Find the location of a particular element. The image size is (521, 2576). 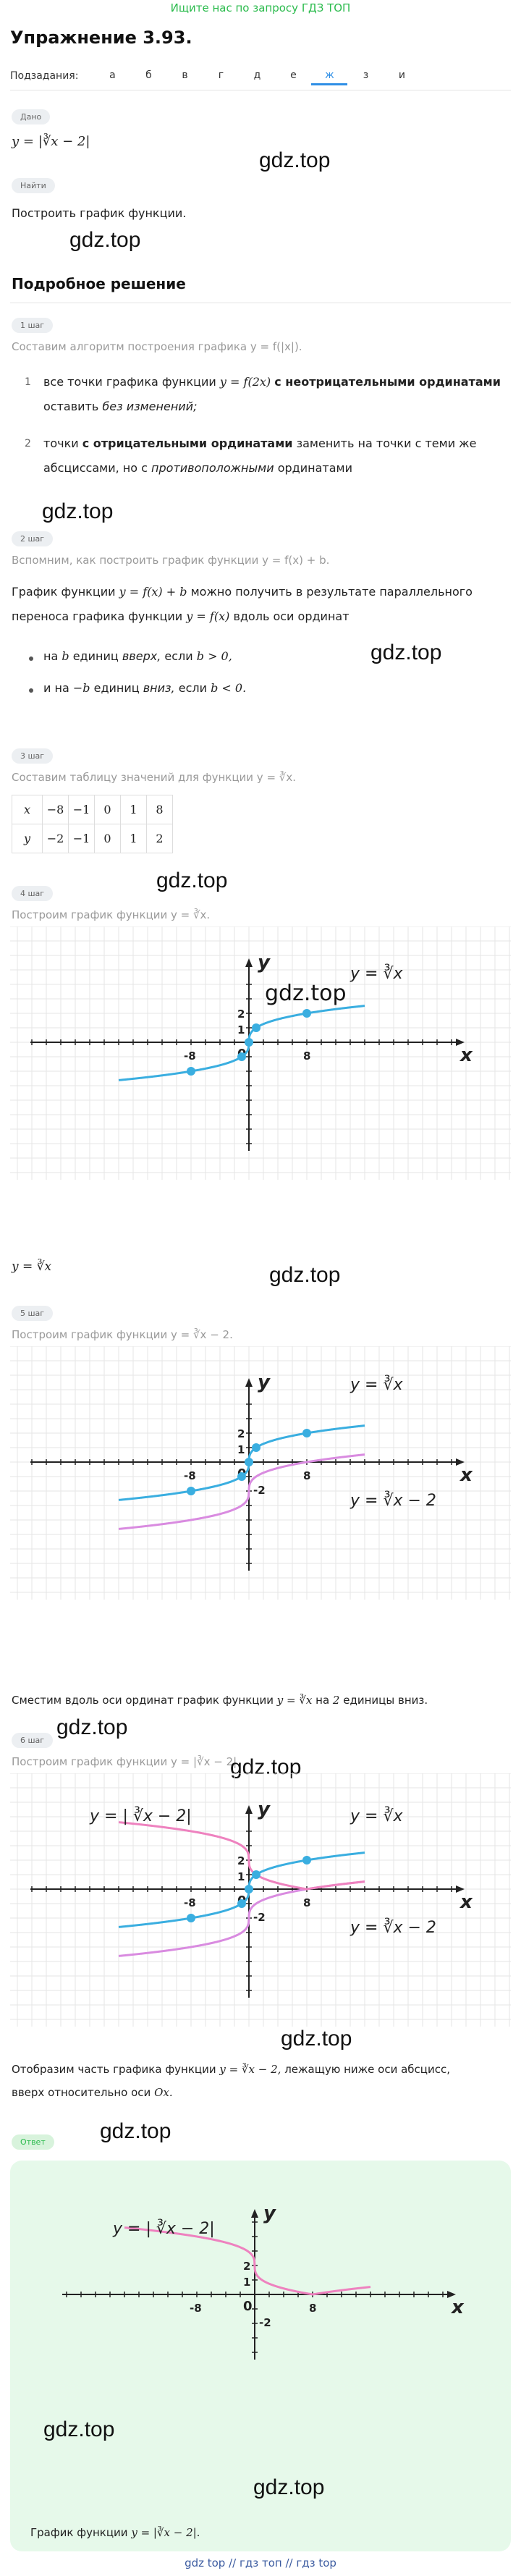

subtask-tab-a: а is located at coordinates (112, 75).